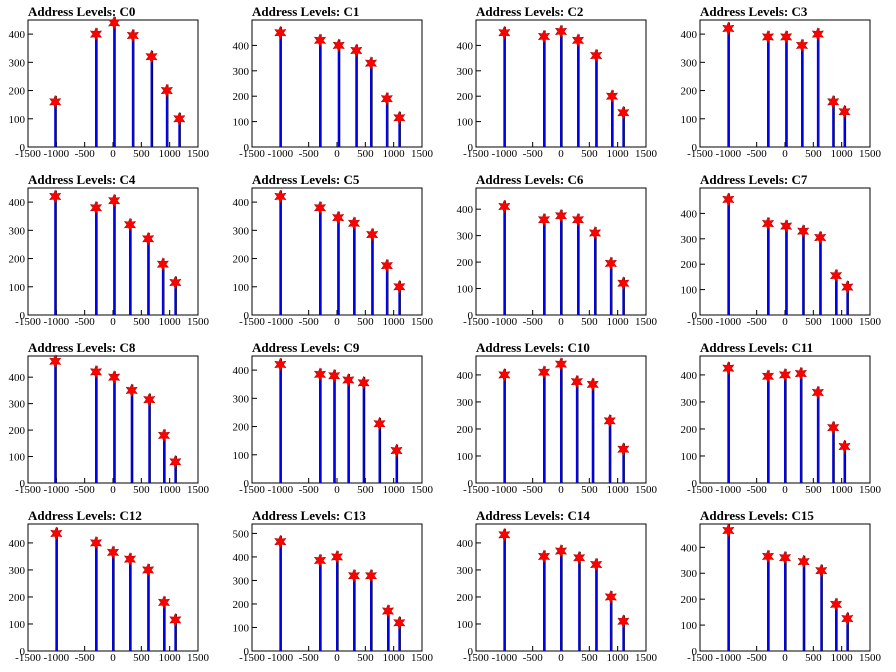  What do you see at coordinates (306, 179) in the screenshot?
I see `chart-title: Address Levels: C5` at bounding box center [306, 179].